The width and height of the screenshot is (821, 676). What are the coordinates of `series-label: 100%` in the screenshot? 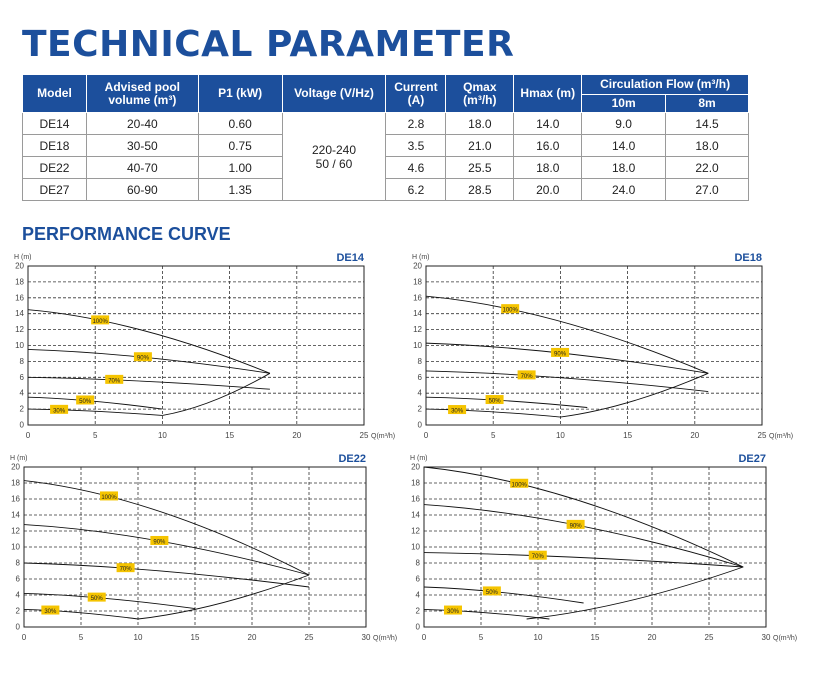 It's located at (100, 322).